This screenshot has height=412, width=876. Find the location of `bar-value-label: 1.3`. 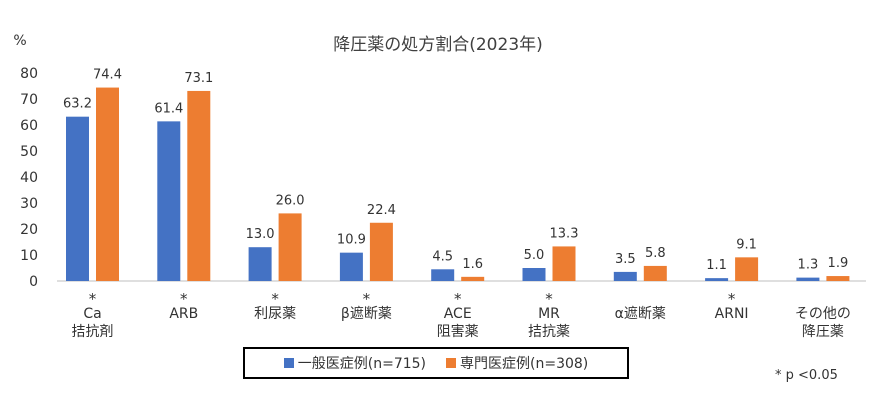

bar-value-label: 1.3 is located at coordinates (808, 265).